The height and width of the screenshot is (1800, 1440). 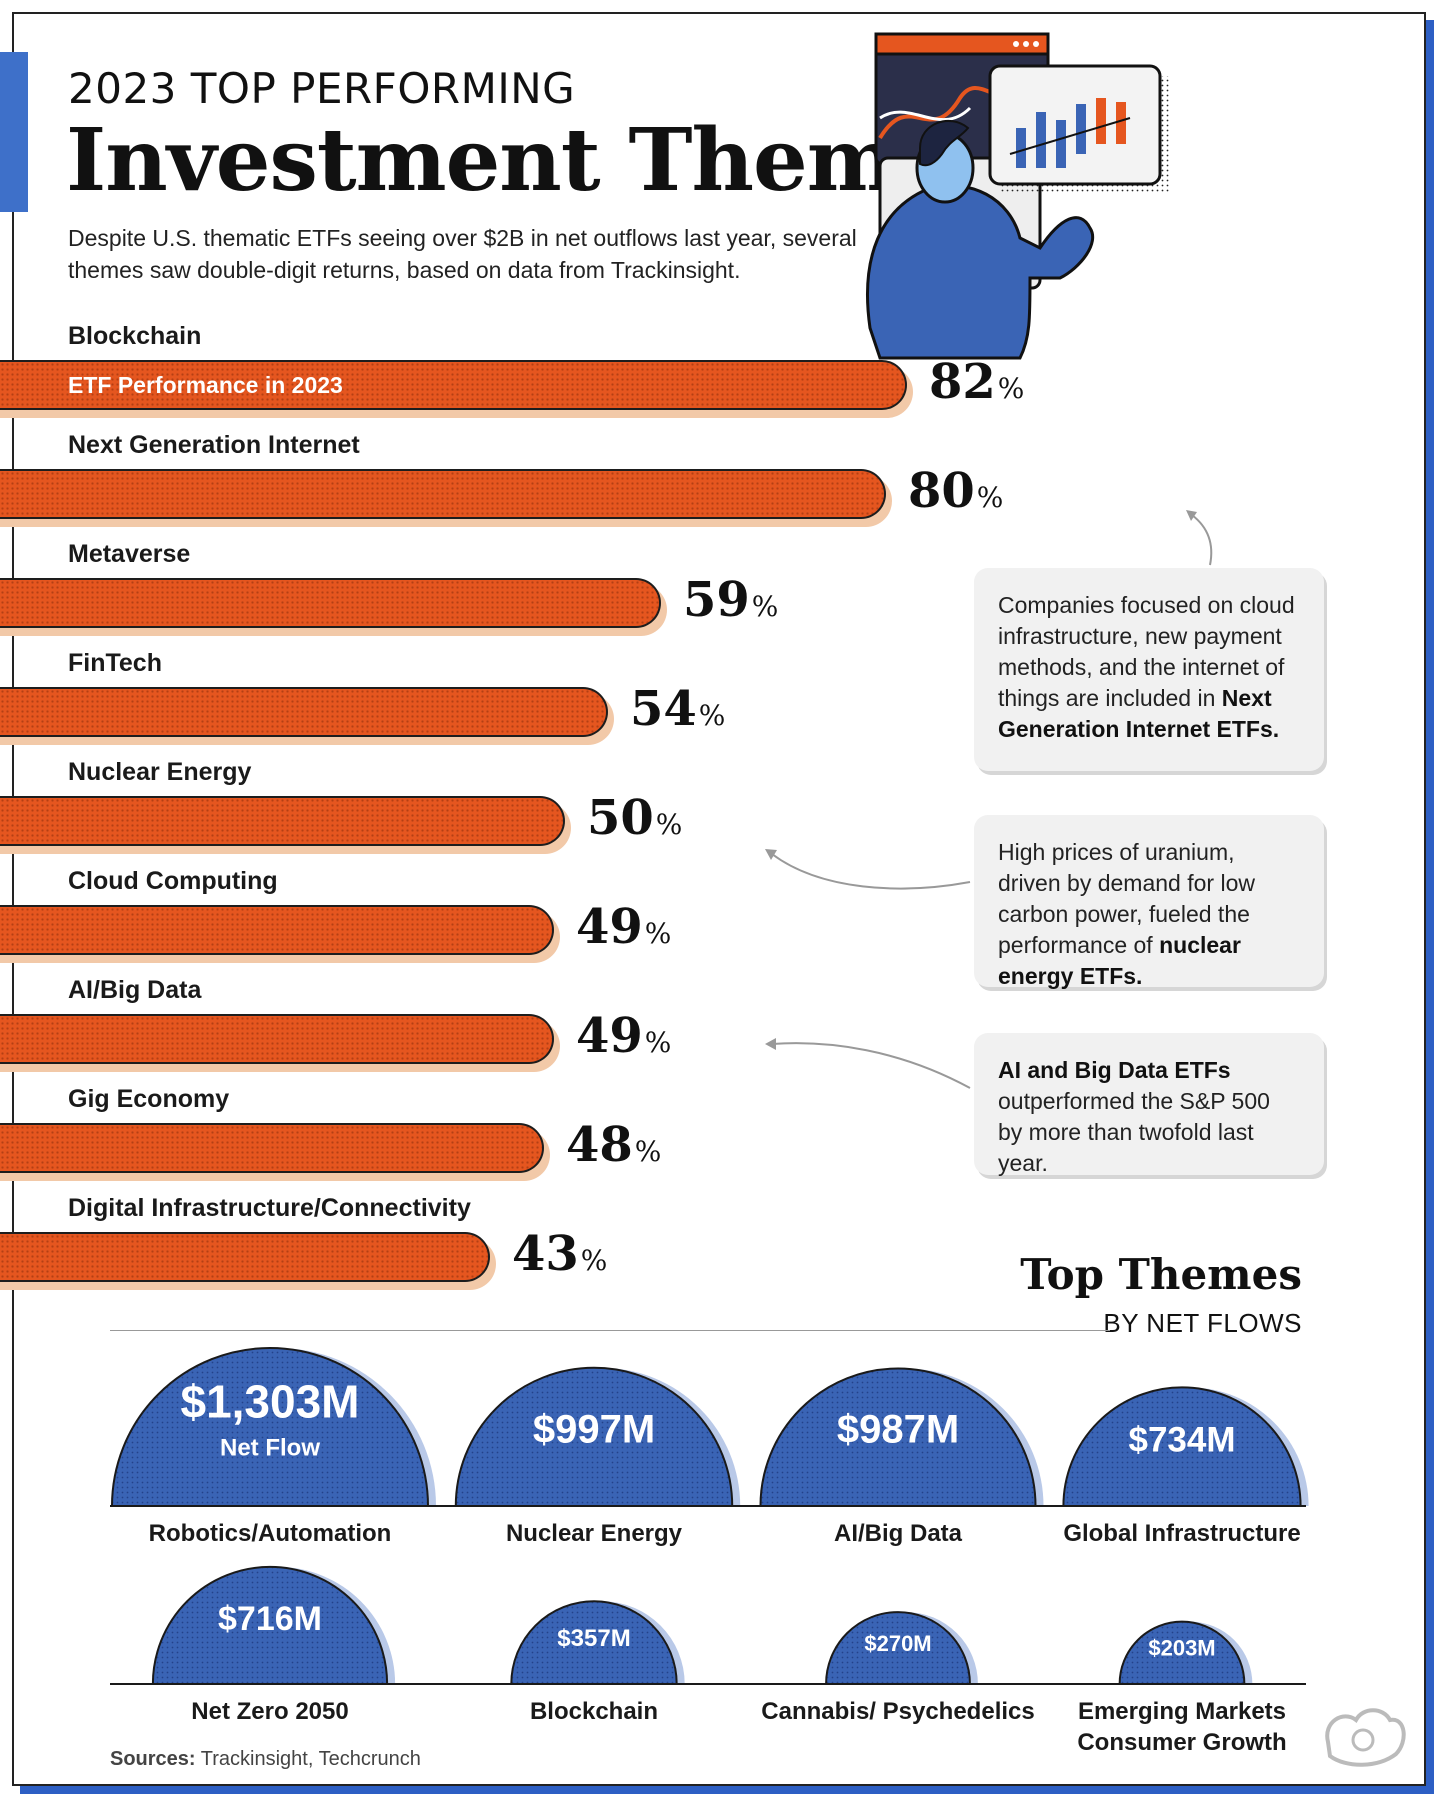 I want to click on sources-text: Trackinsight, Techcrunch, so click(x=308, y=1759).